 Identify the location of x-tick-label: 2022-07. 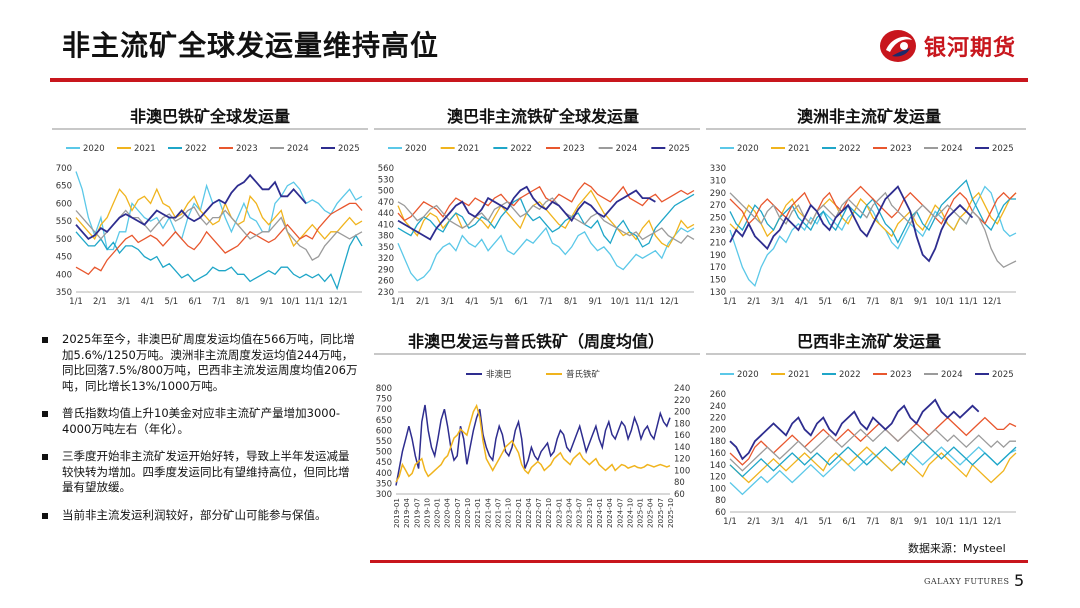
(538, 513).